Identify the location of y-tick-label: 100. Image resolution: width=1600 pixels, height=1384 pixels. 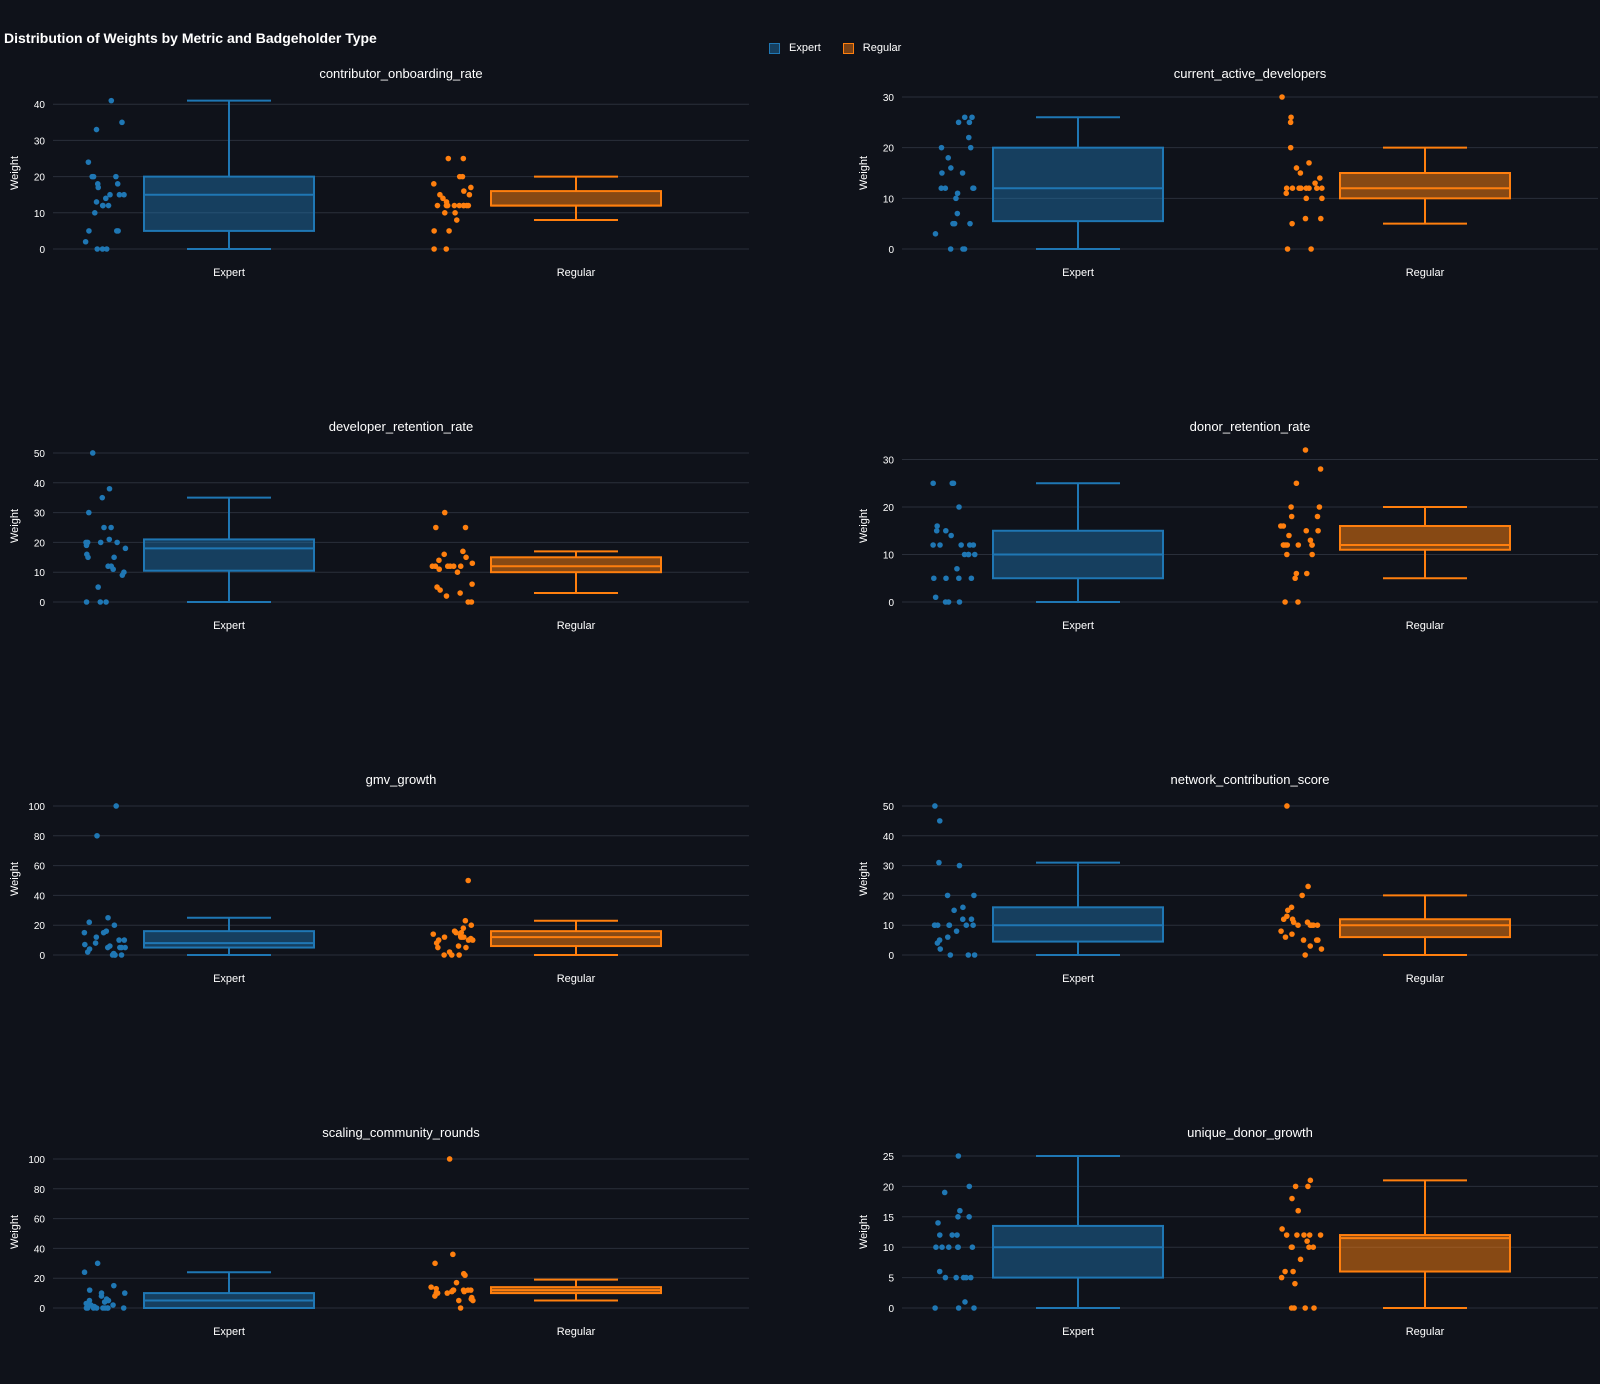
(36, 1160).